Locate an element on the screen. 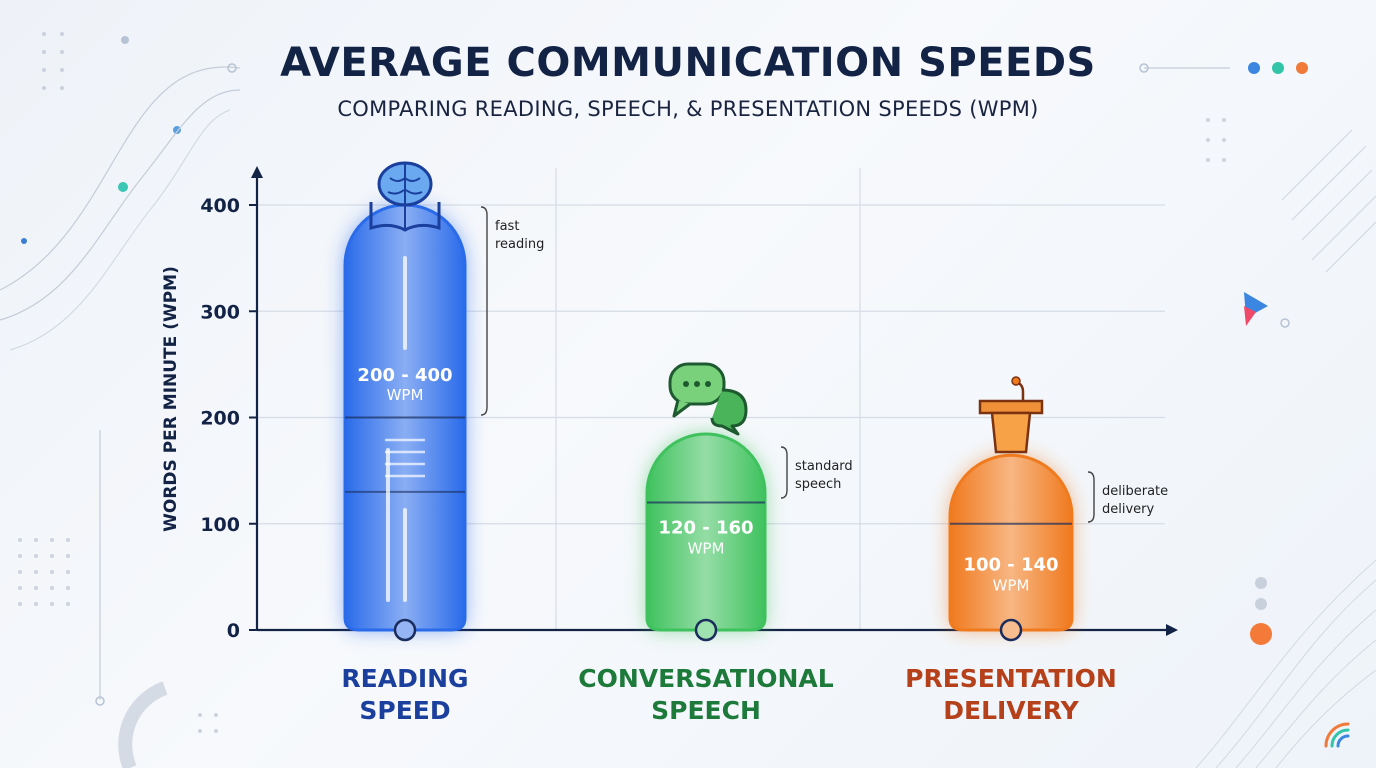  value-label: 200 - 400 is located at coordinates (404, 375).